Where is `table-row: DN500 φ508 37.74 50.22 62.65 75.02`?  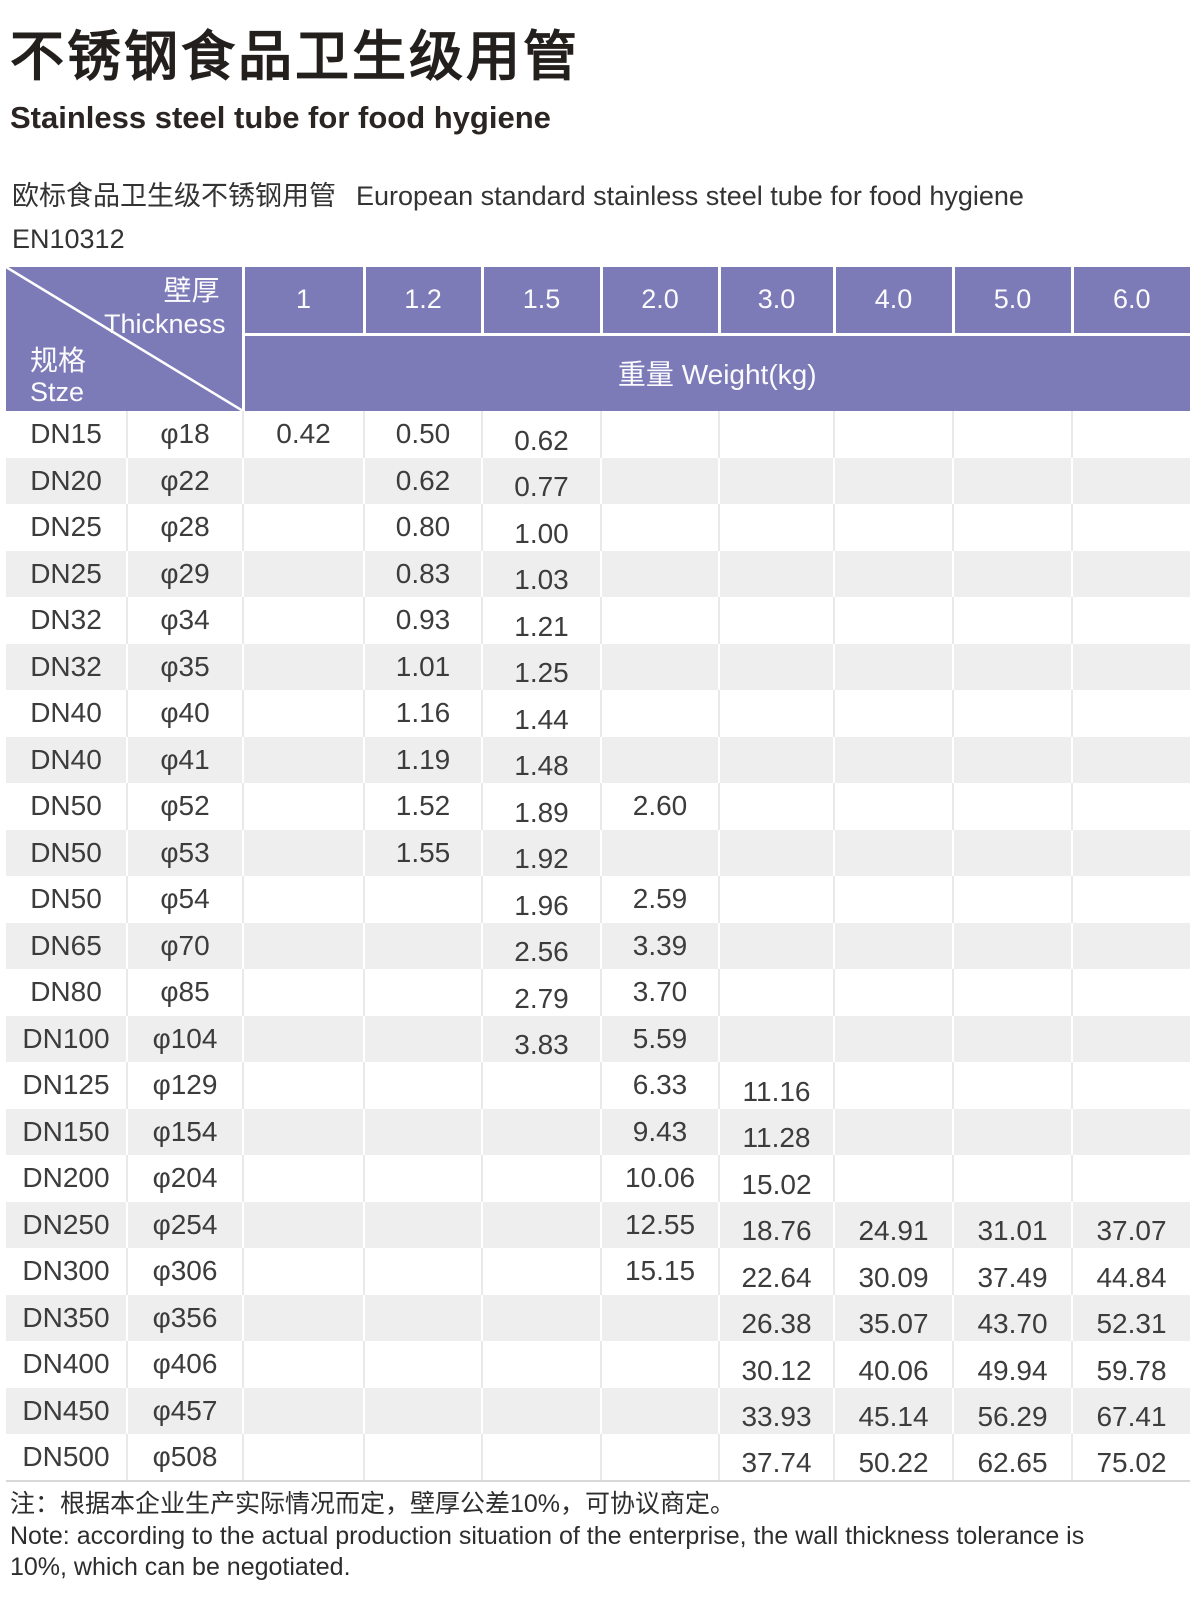
table-row: DN500 φ508 37.74 50.22 62.65 75.02 is located at coordinates (598, 1458).